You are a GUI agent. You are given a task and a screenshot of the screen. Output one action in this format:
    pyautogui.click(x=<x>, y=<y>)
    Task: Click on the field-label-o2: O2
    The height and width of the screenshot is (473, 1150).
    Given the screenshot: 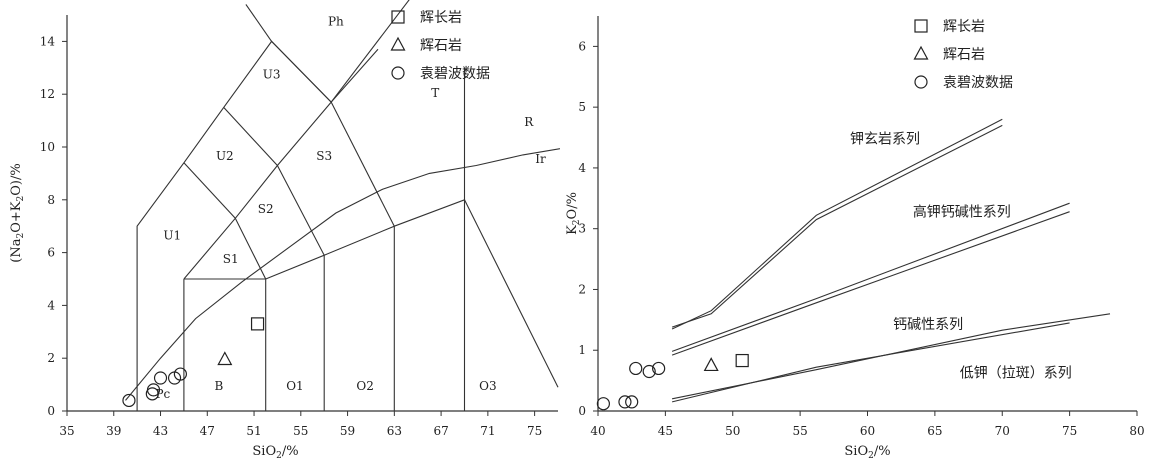 What is the action you would take?
    pyautogui.click(x=364, y=386)
    